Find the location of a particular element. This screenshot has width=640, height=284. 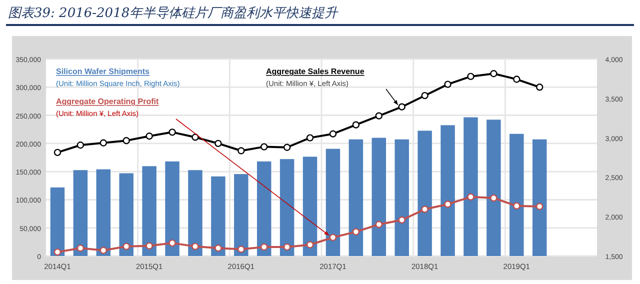

text: Aggregate Sales Revenue is located at coordinates (315, 71).